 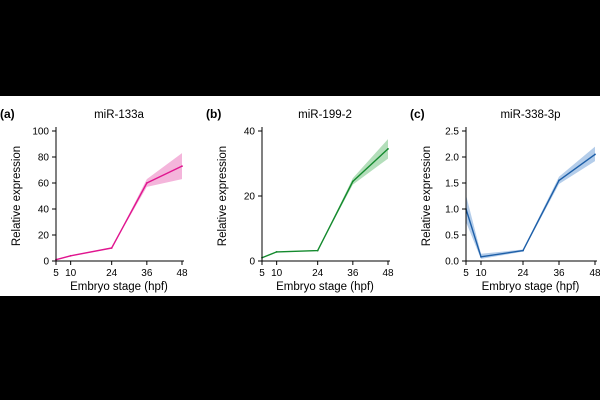 What do you see at coordinates (452, 210) in the screenshot?
I see `y-tick-label: 1.0` at bounding box center [452, 210].